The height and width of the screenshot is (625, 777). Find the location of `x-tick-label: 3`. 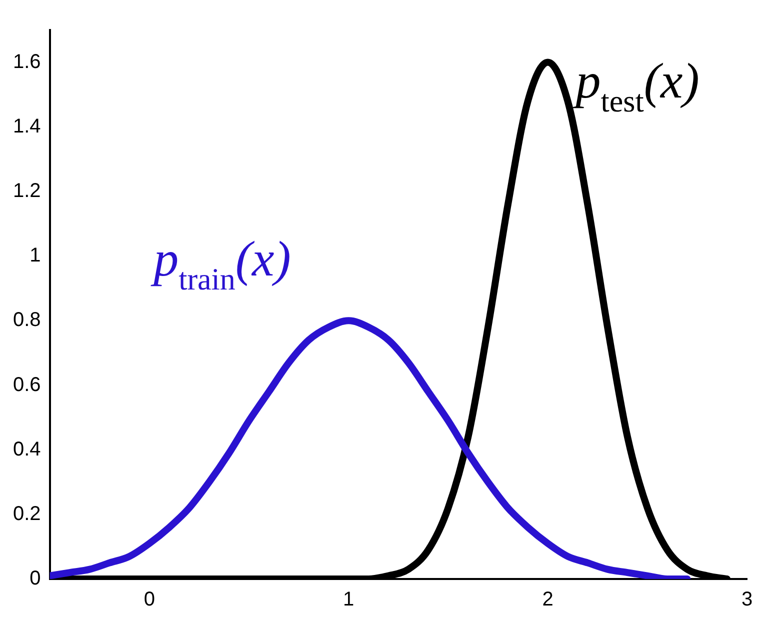

x-tick-label: 3 is located at coordinates (747, 599).